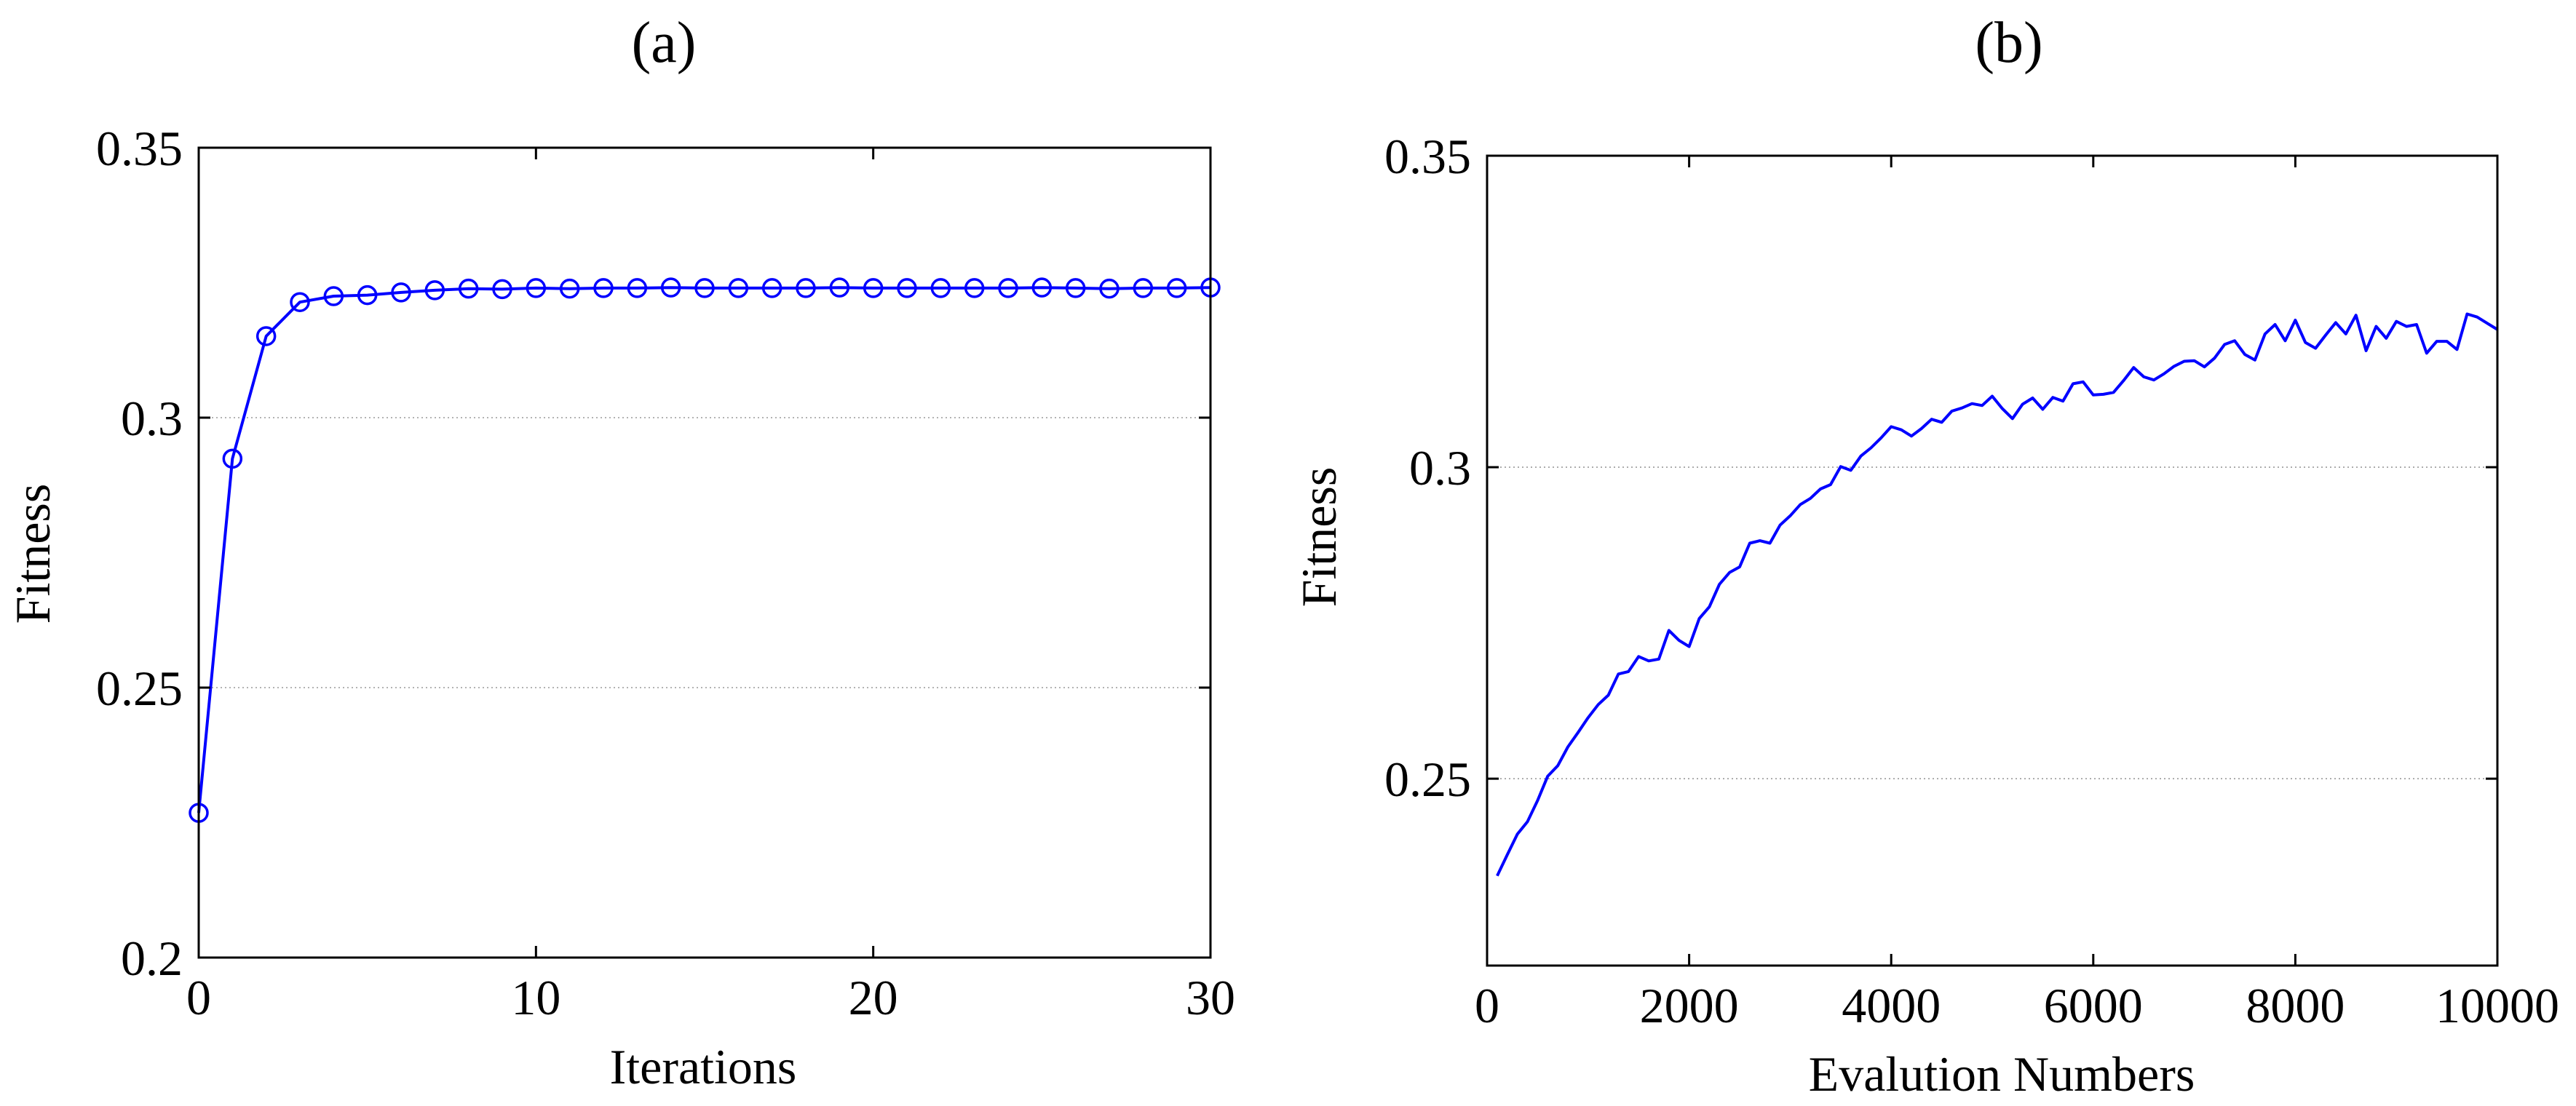  I want to click on x-tick-label-b: 0, so click(1487, 1005).